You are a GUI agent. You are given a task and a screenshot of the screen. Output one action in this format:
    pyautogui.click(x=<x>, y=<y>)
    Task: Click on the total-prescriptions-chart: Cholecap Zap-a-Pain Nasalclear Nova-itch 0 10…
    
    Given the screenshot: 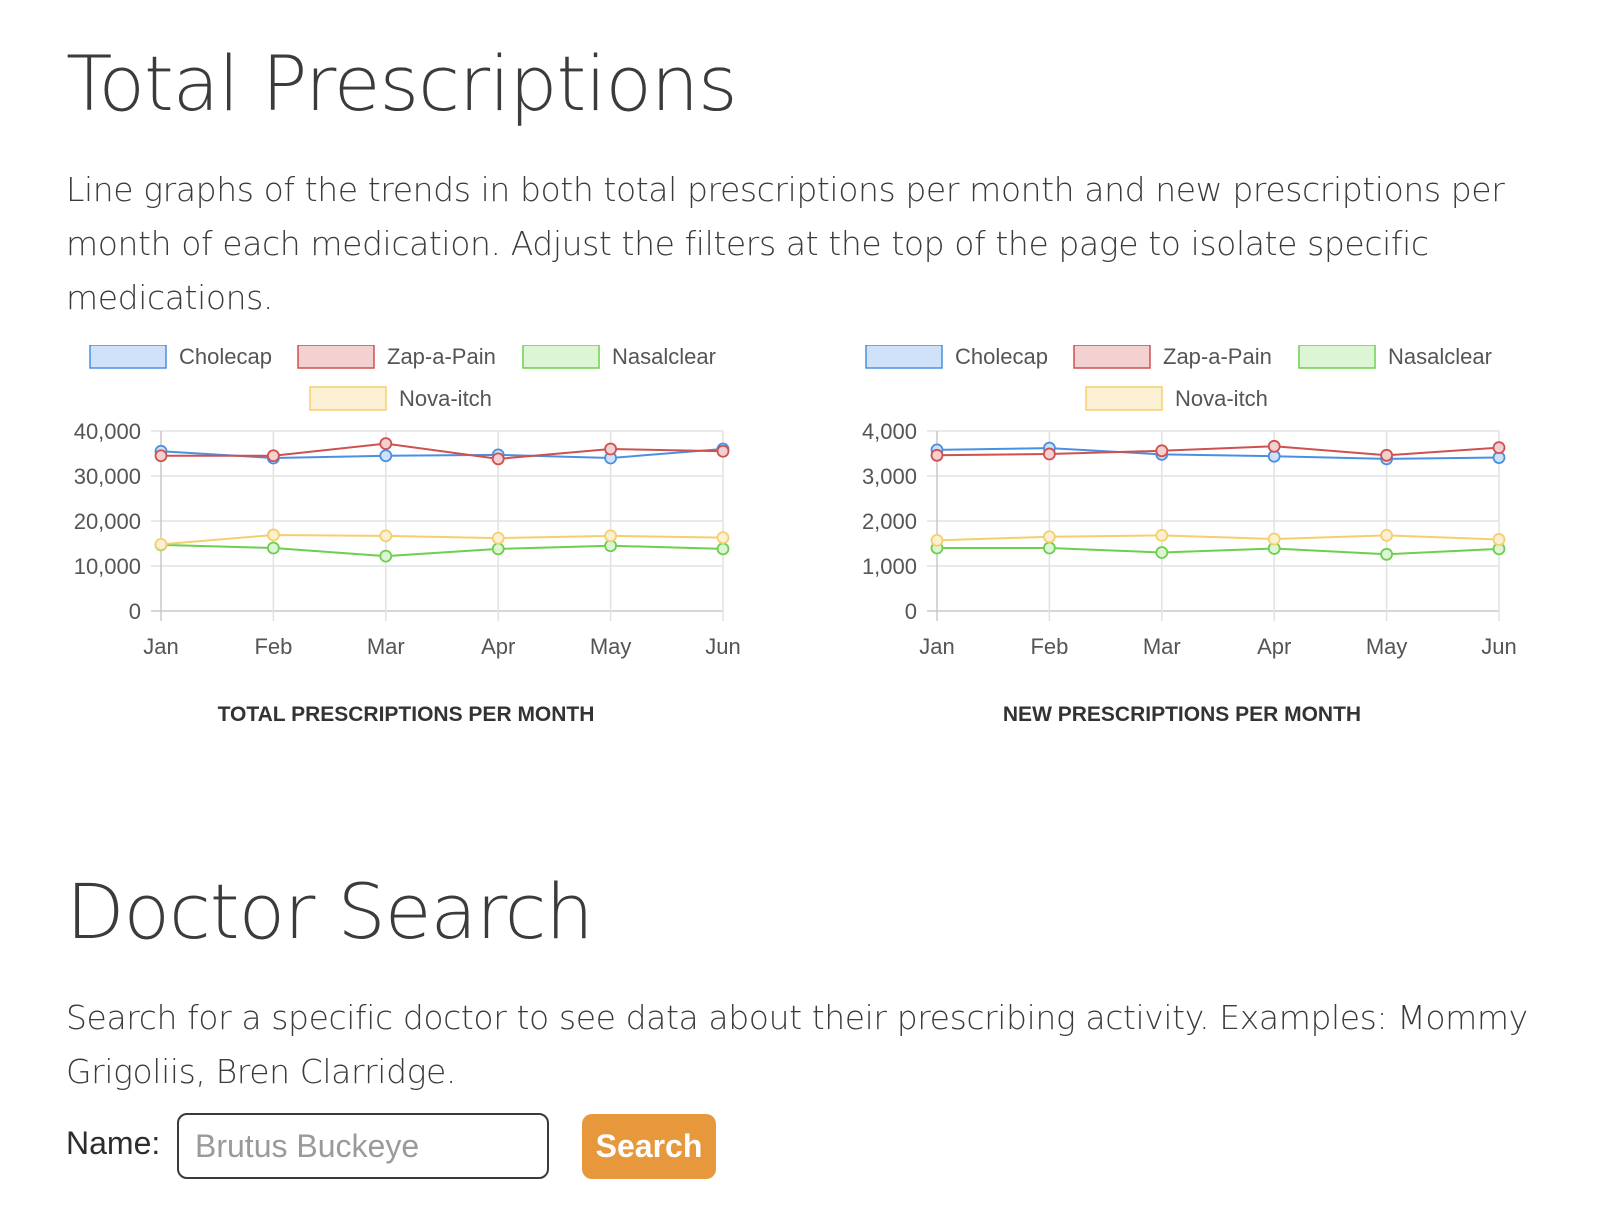 What is the action you would take?
    pyautogui.click(x=407, y=535)
    